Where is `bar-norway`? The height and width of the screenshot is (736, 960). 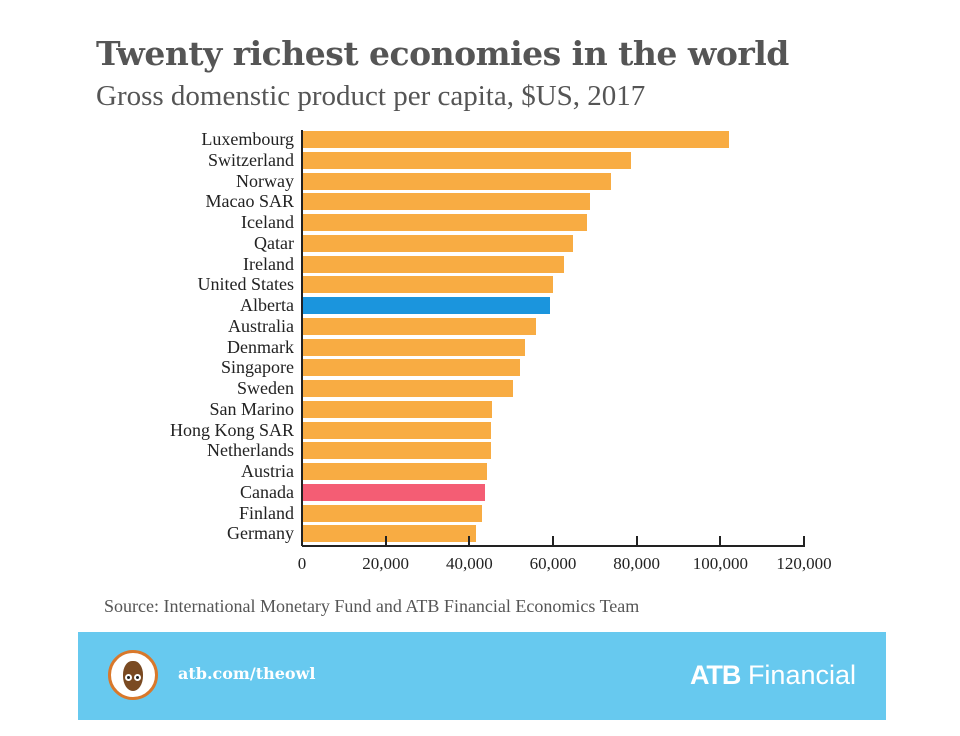 bar-norway is located at coordinates (457, 181).